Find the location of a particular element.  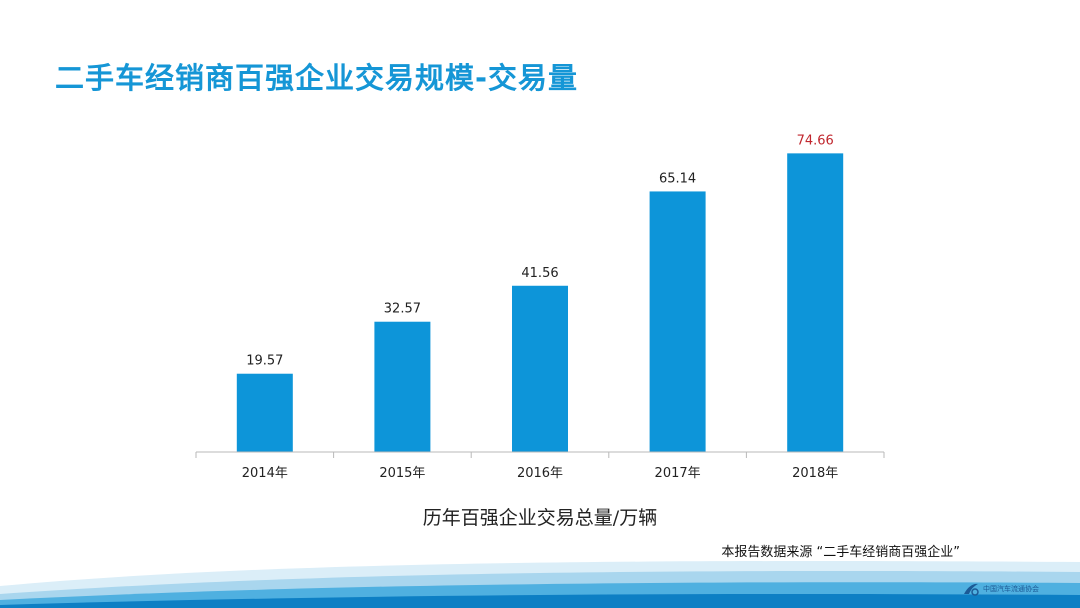

chart-caption: 历年百强企业交易总量/万辆 is located at coordinates (540, 518).